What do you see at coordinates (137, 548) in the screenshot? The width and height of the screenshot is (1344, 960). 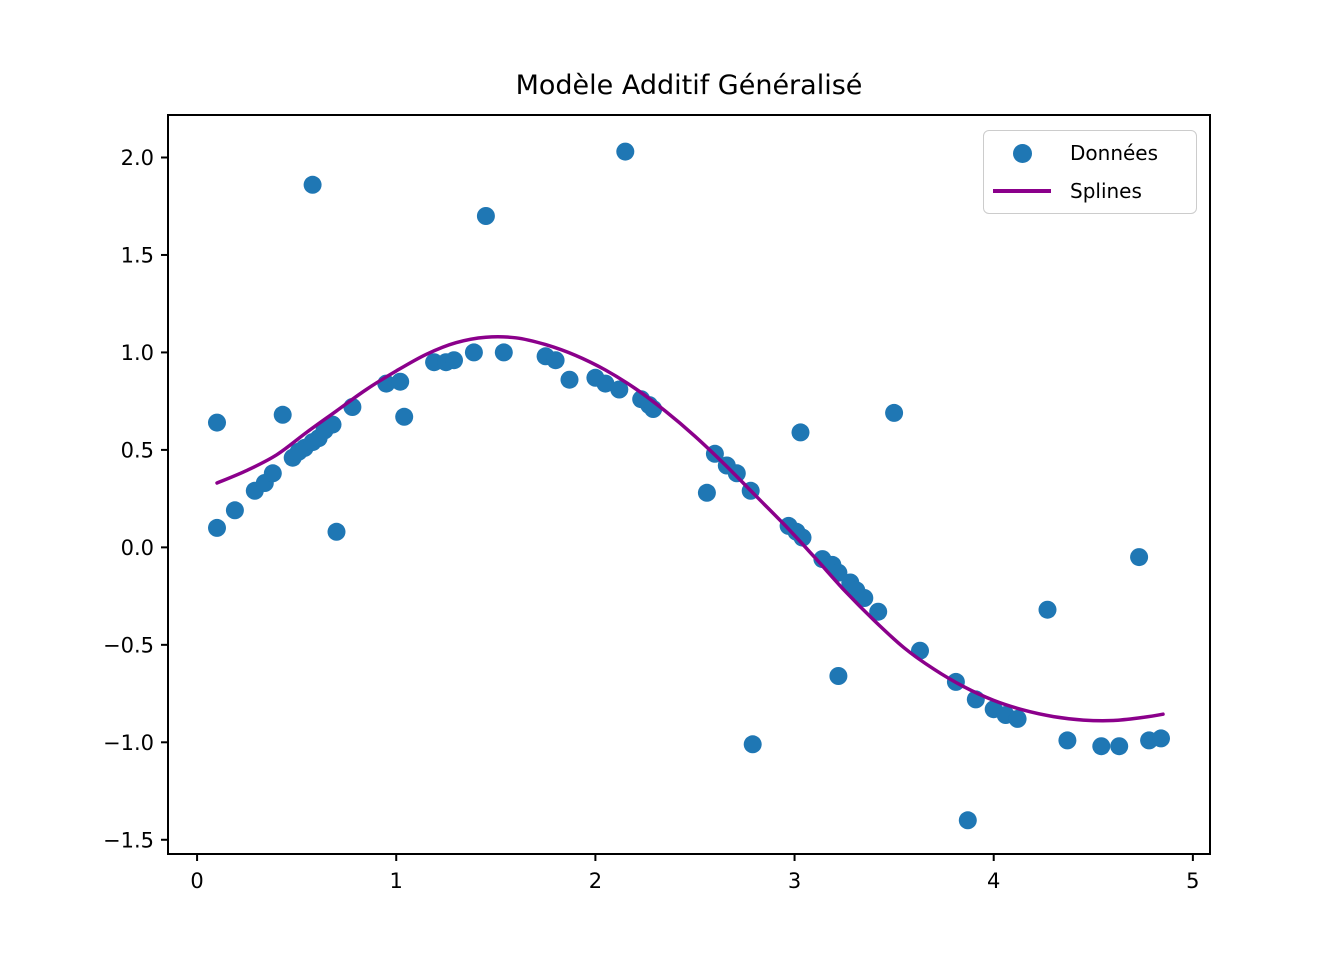 I see `y-tick-label: 0.0` at bounding box center [137, 548].